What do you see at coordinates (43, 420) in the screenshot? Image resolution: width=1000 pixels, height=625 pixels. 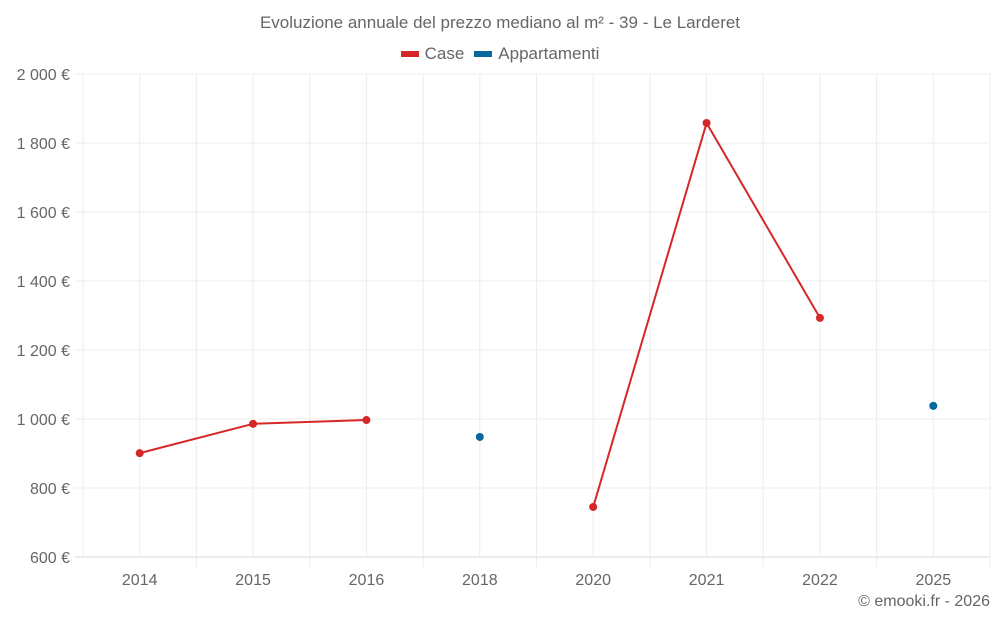 I see `y-tick-label: 1 000 €` at bounding box center [43, 420].